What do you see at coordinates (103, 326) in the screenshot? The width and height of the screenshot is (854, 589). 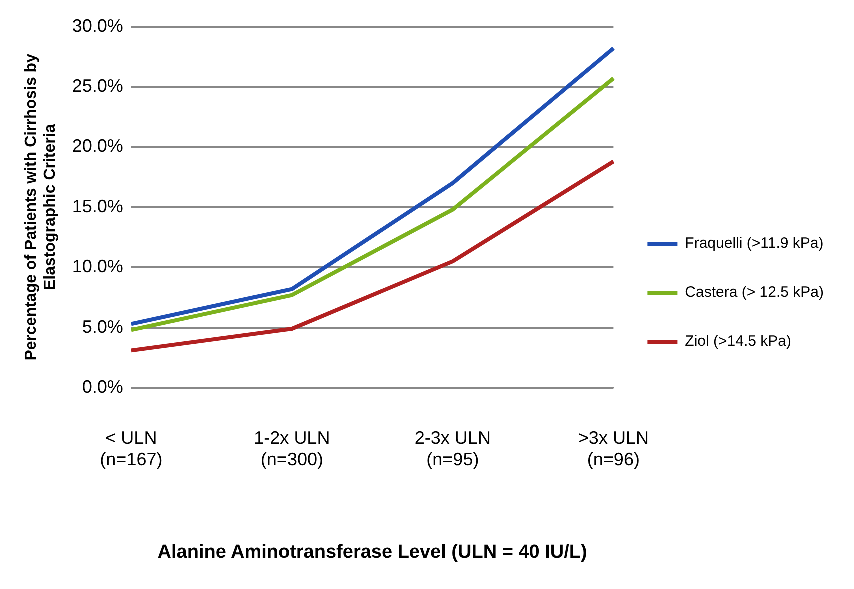 I see `y-tick-label: 5.0%` at bounding box center [103, 326].